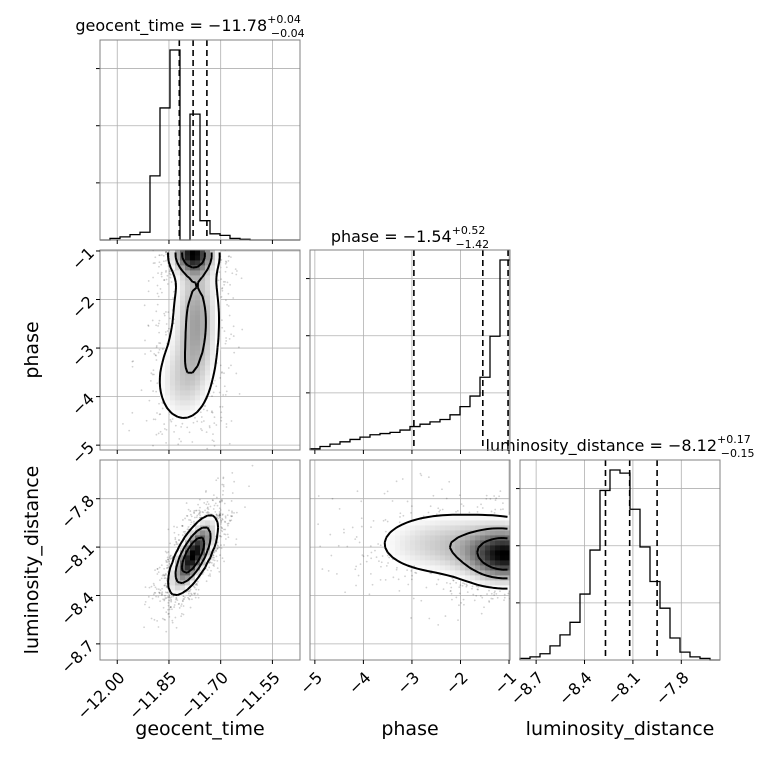 This screenshot has height=760, width=760. Describe the element at coordinates (620, 446) in the screenshot. I see `title-luminosity-distance: luminosity_distance = −8.12+0.17 −0.15` at that location.